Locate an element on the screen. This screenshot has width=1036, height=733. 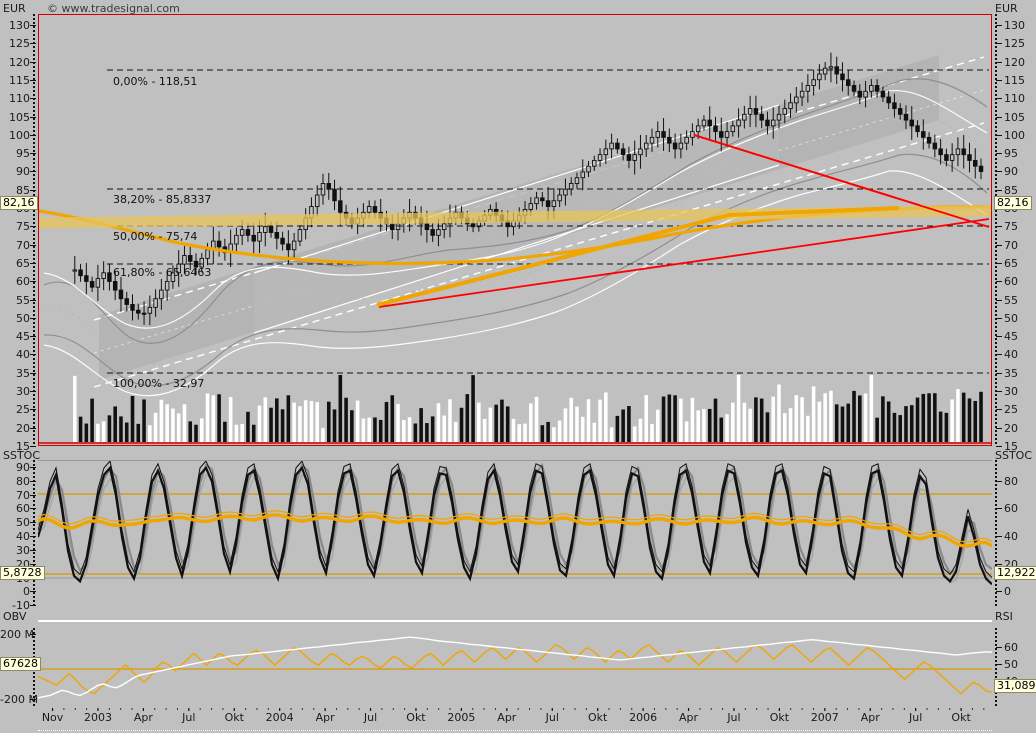
price-tick-label-right: 65 is located at coordinates (1011, 263).